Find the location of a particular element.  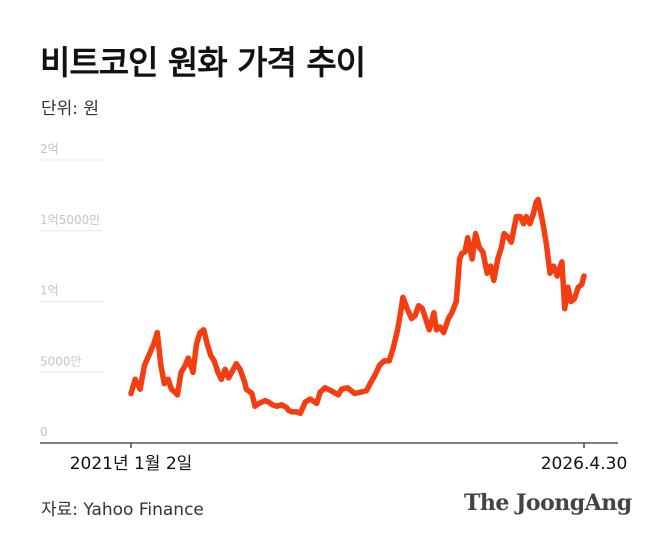

x-tick-label-start: 2021년 1월 2일 is located at coordinates (131, 464).